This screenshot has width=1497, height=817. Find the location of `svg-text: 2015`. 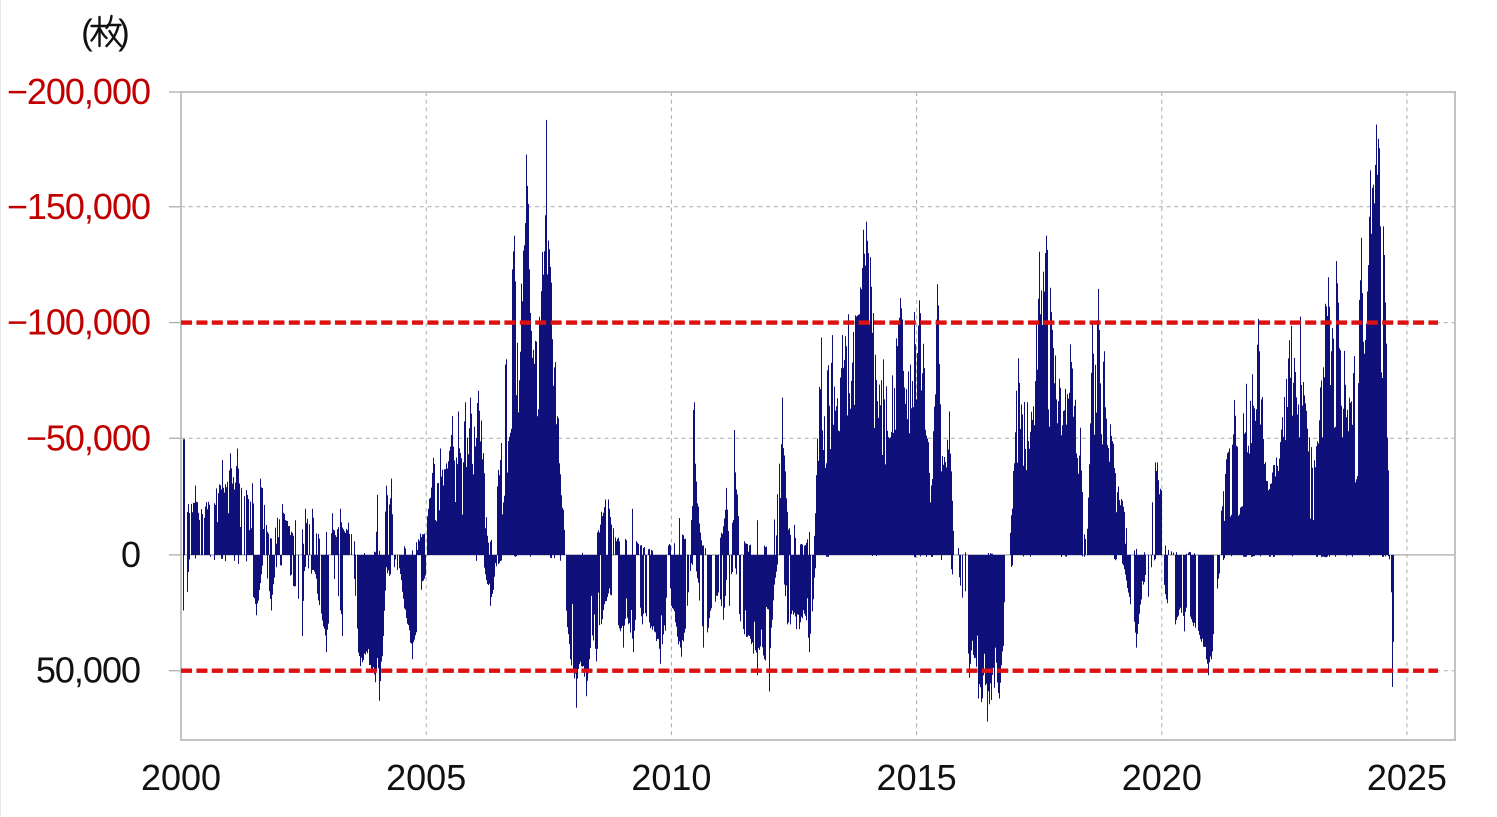

svg-text: 2015 is located at coordinates (917, 777).